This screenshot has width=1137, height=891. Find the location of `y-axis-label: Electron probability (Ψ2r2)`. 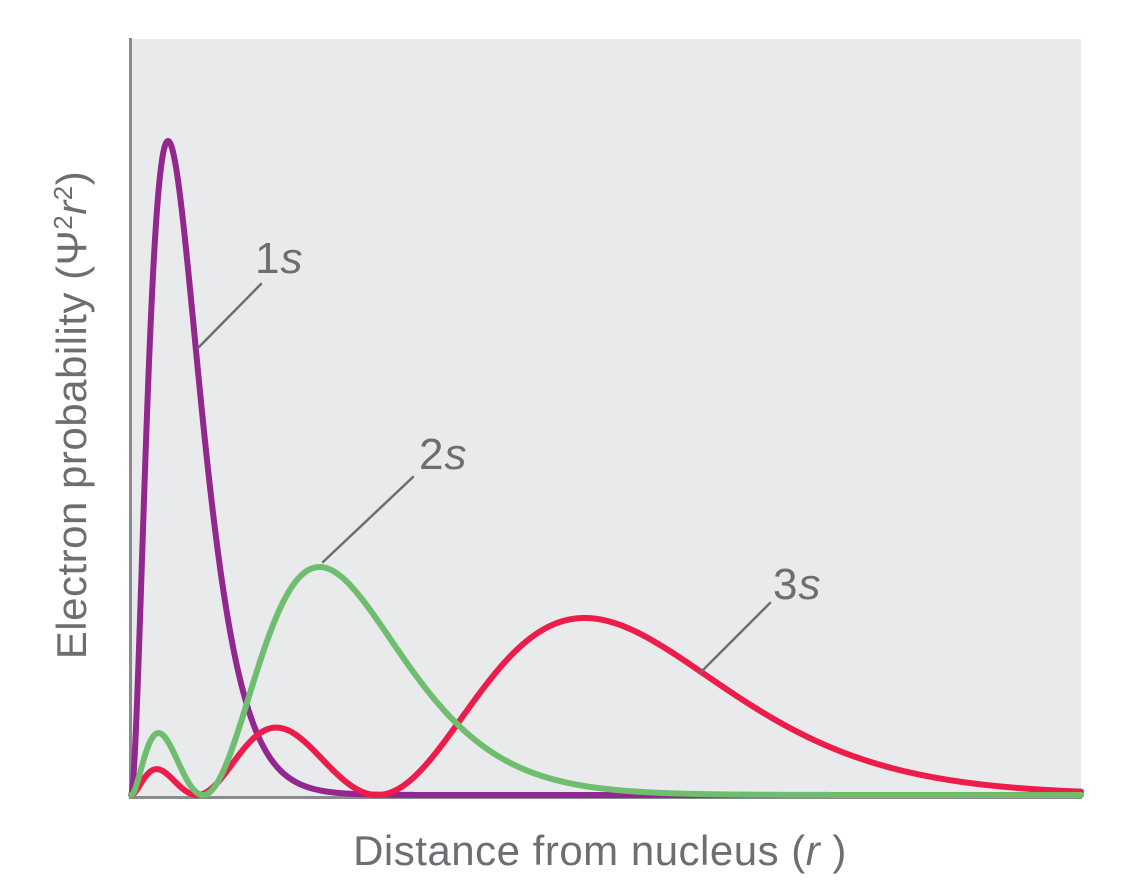

y-axis-label: Electron probability (Ψ2r2) is located at coordinates (72, 415).